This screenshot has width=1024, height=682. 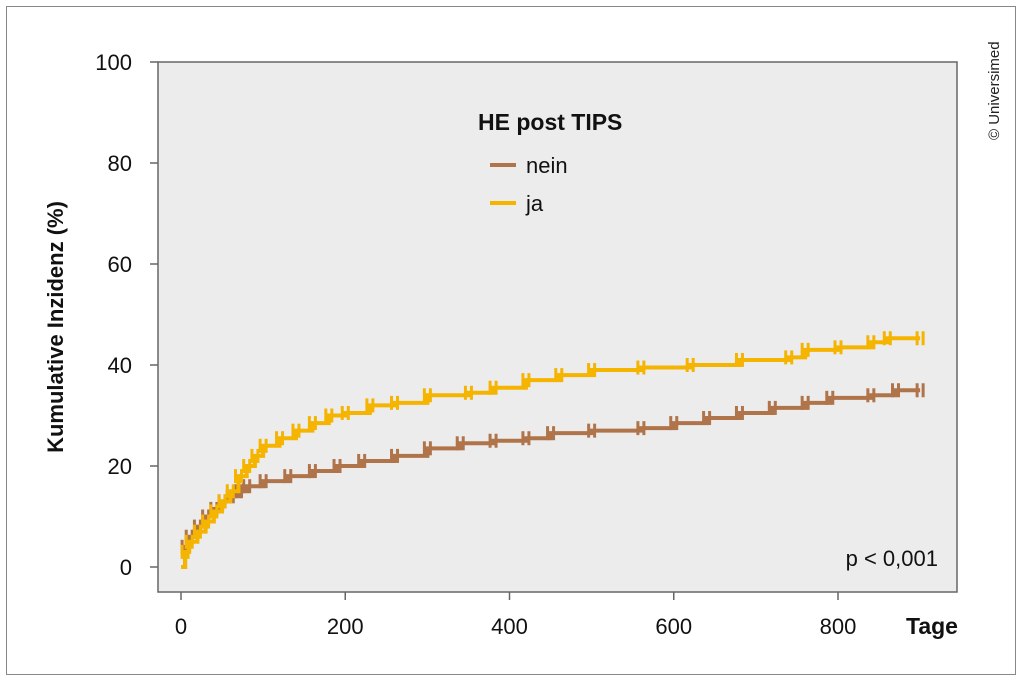 I want to click on x-axis-label: Tage, so click(x=932, y=626).